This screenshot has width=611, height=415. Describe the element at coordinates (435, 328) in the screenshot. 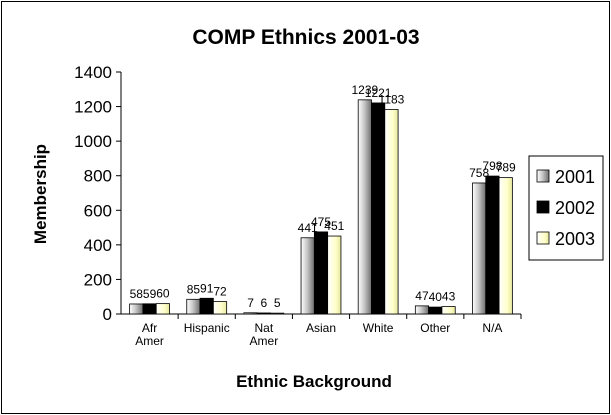

I see `x-tick-label: Other` at that location.